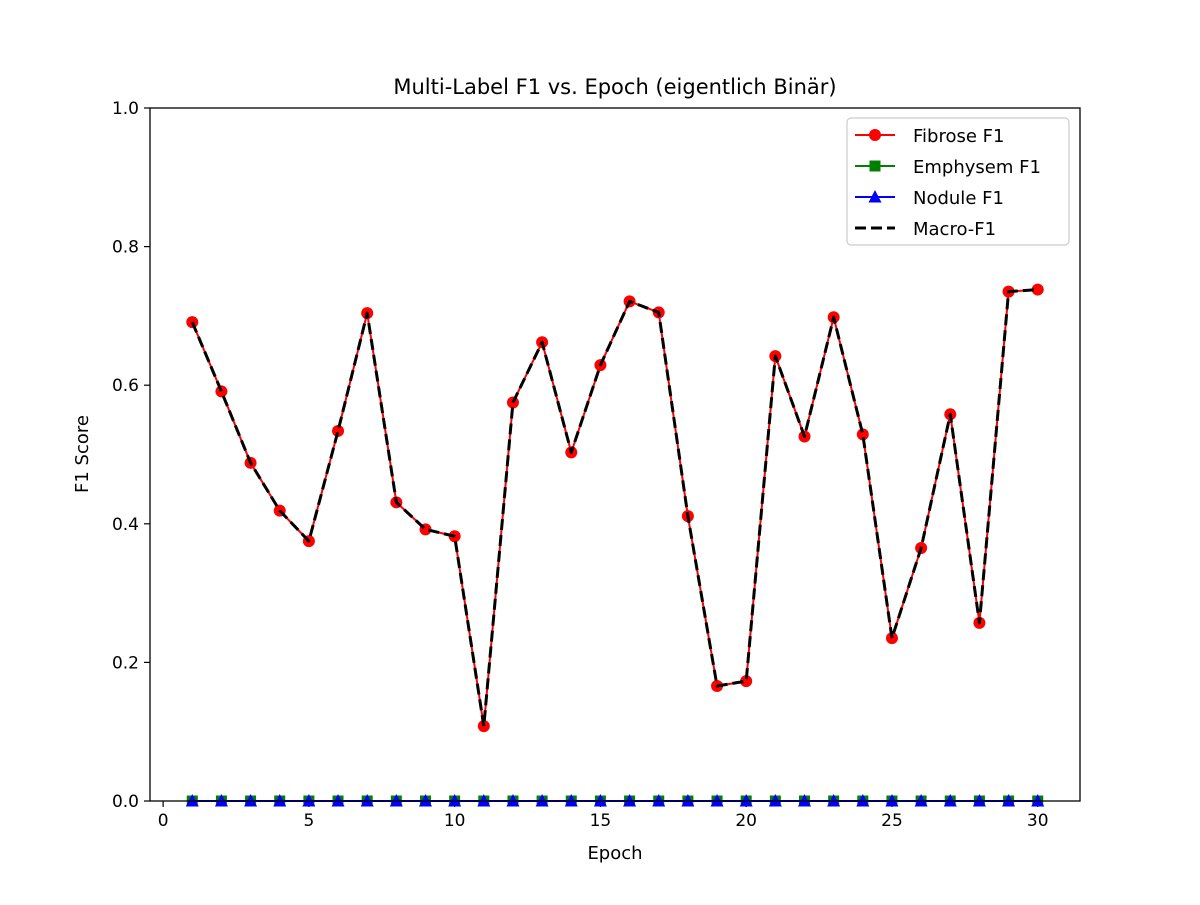 The image size is (1200, 905). I want to click on y-tick-label: 0.2, so click(125, 663).